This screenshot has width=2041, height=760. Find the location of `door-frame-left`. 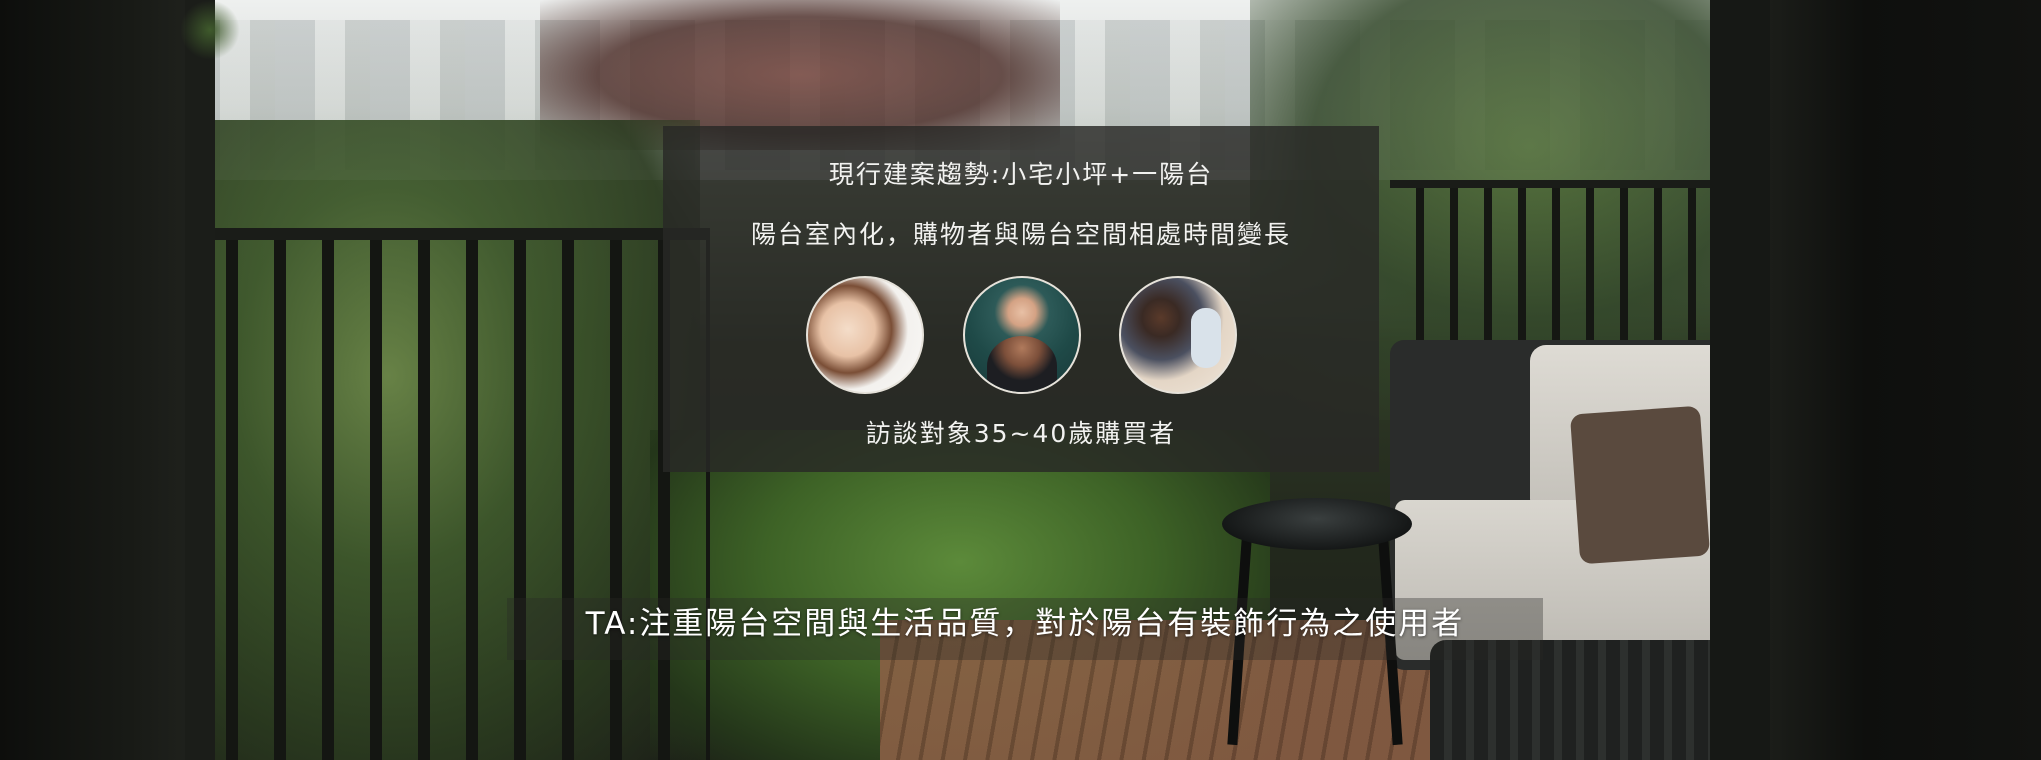

door-frame-left is located at coordinates (107, 380).